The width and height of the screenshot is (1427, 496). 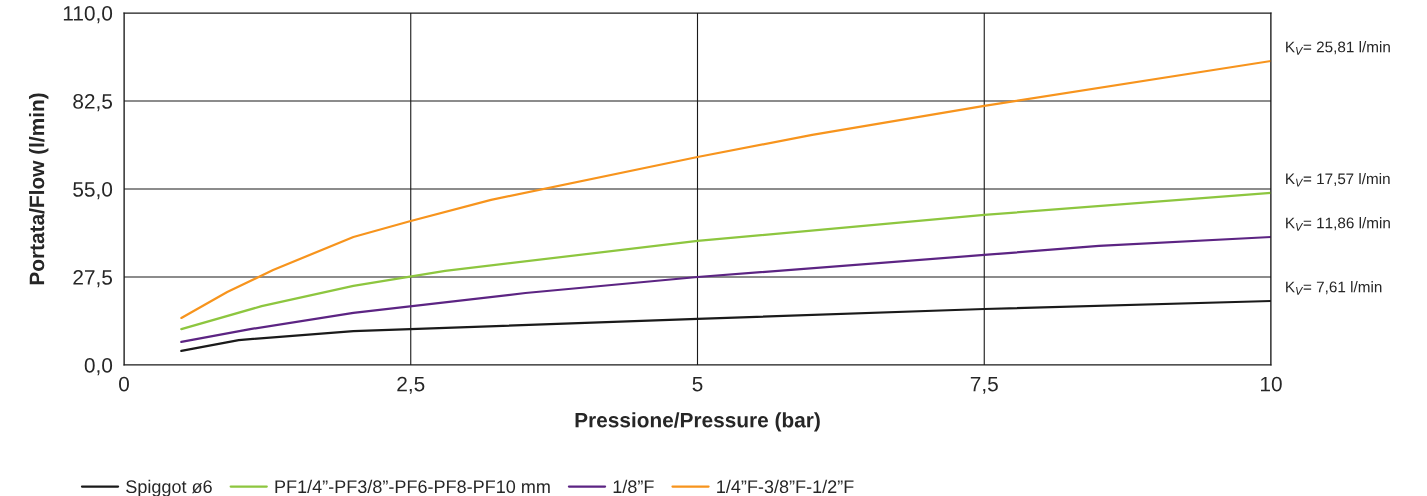 I want to click on text: K$_{V}$= 25,81 l/min, so click(x=1338, y=48).